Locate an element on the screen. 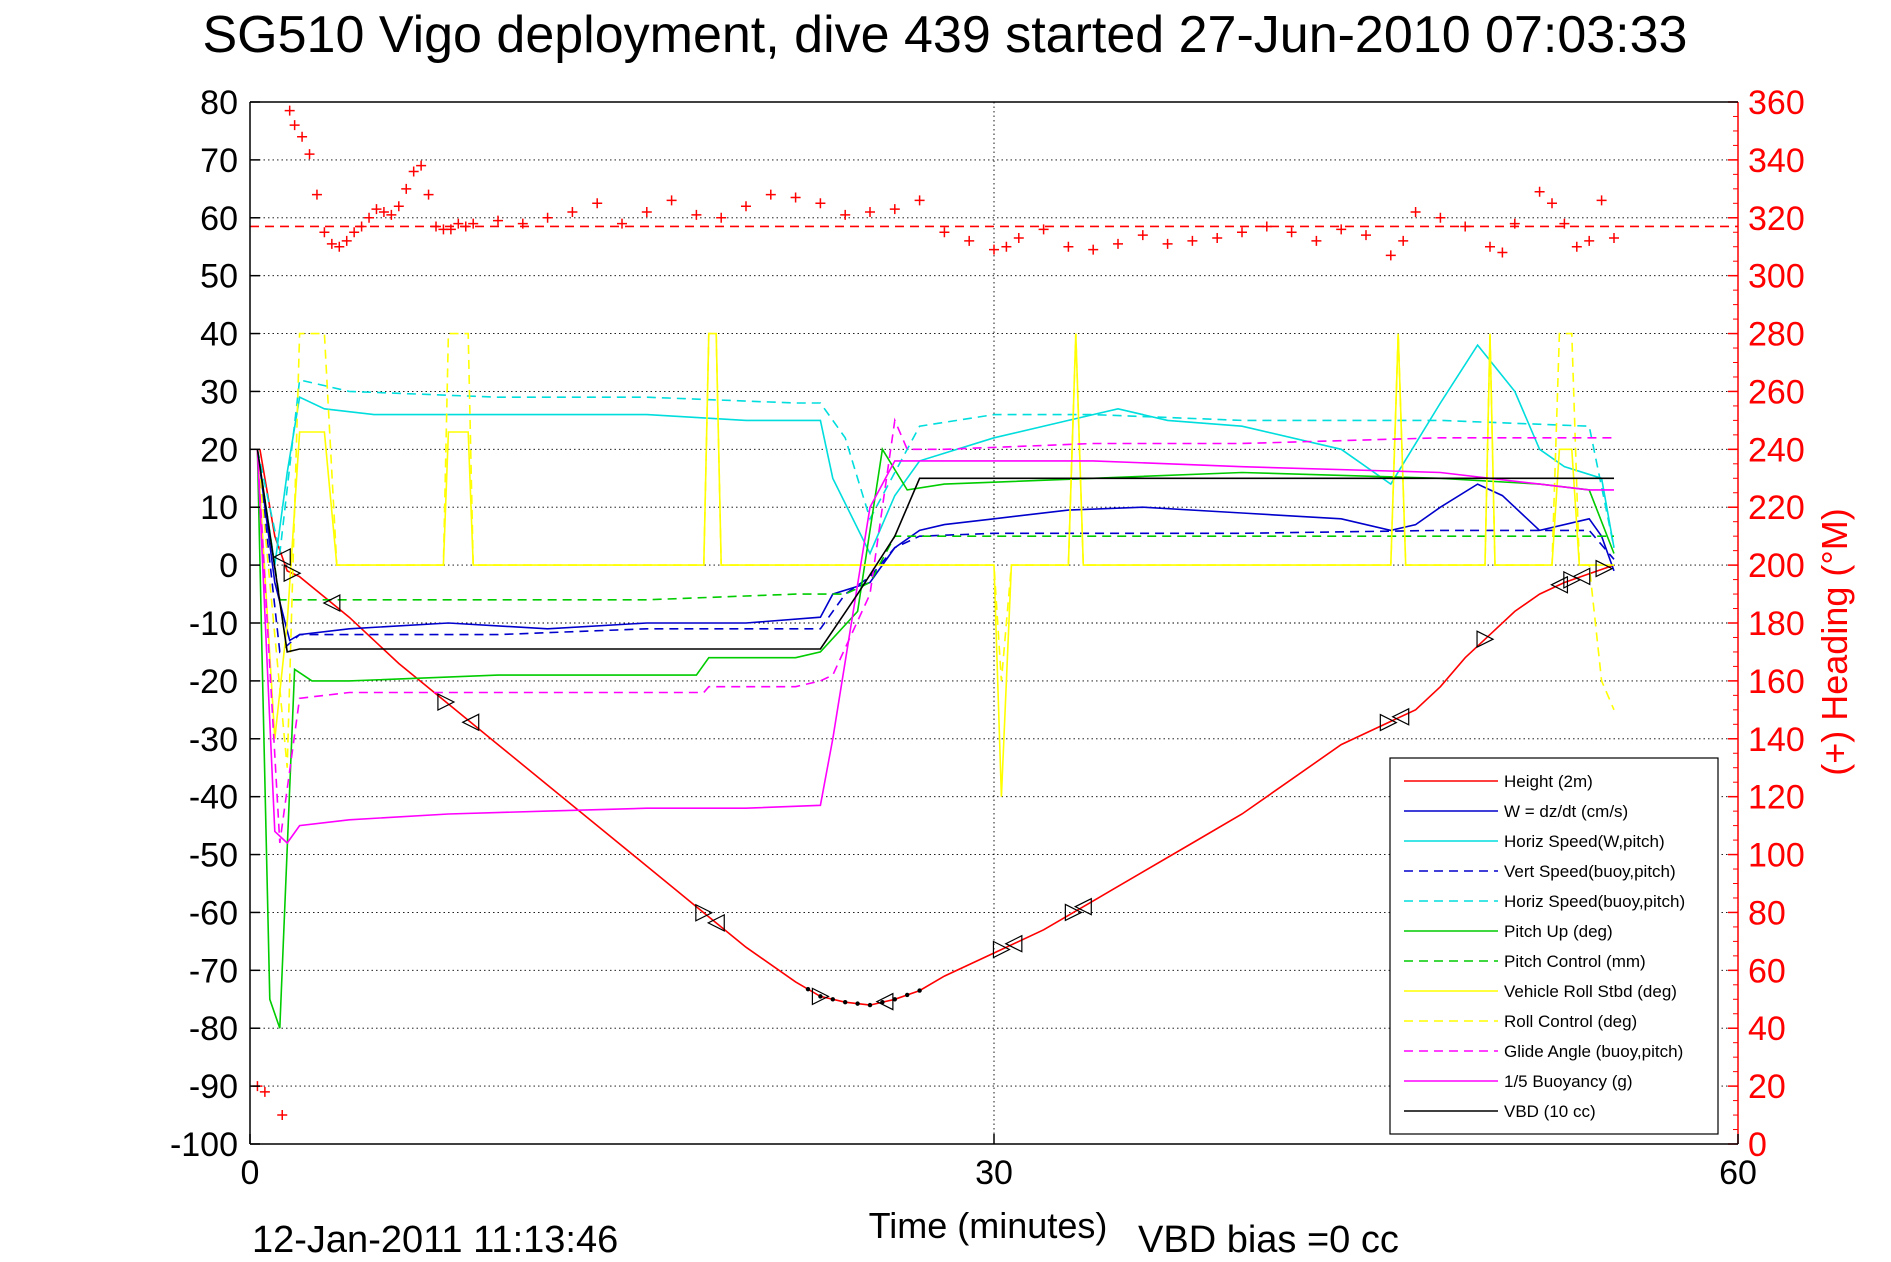 Image resolution: width=1891 pixels, height=1262 pixels. y-tick-label-left: 70 is located at coordinates (219, 161).